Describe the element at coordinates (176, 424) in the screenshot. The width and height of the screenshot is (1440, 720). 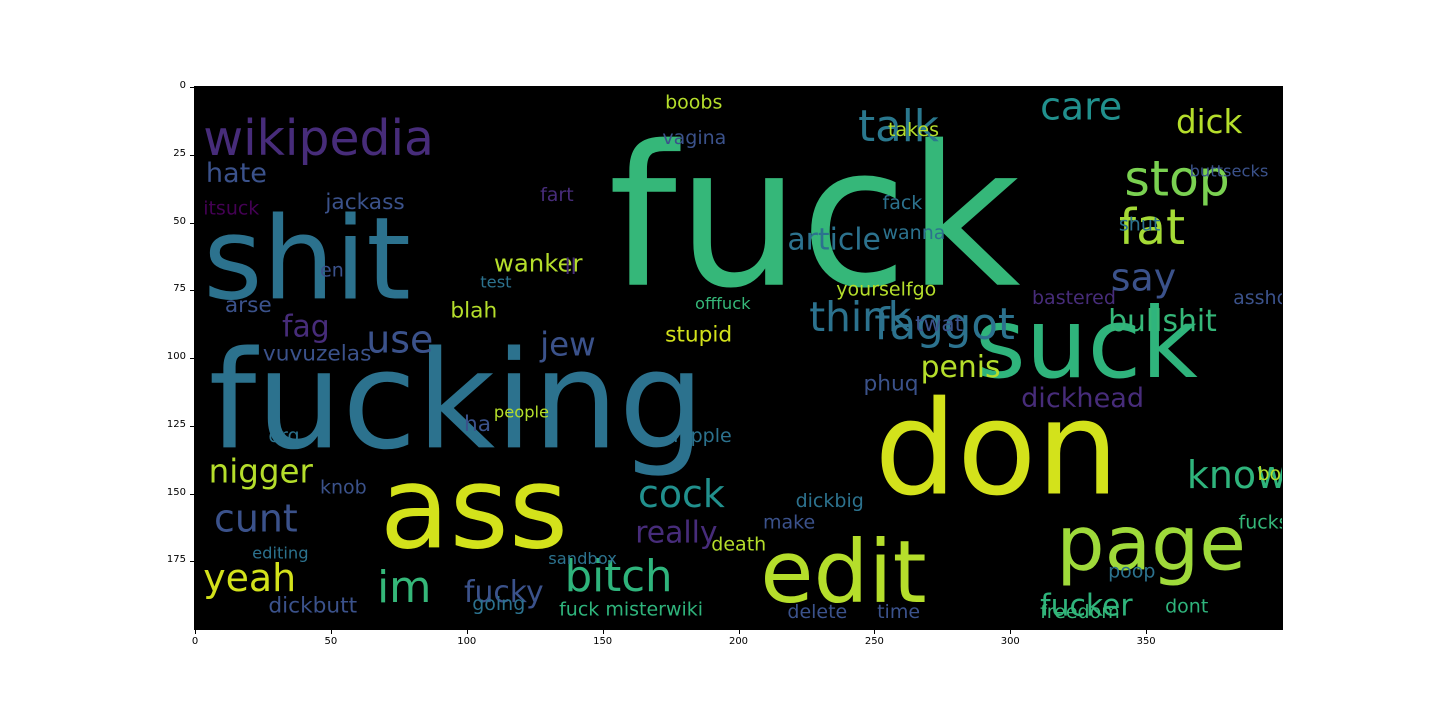
I see `y-tick-label: 125` at that location.